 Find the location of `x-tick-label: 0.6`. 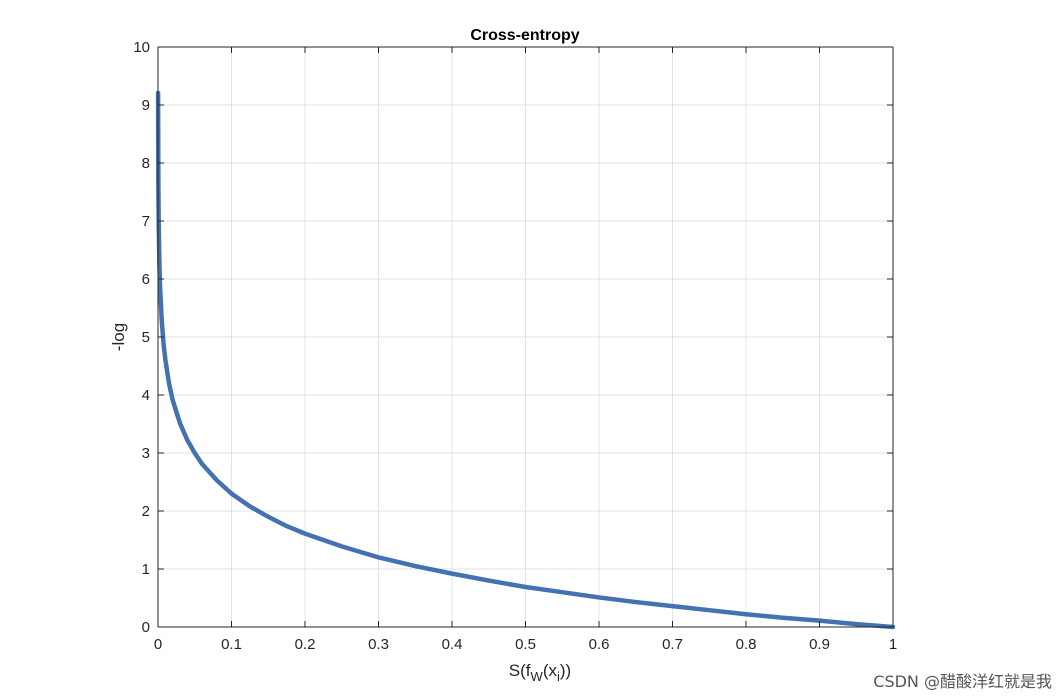

x-tick-label: 0.6 is located at coordinates (599, 644).